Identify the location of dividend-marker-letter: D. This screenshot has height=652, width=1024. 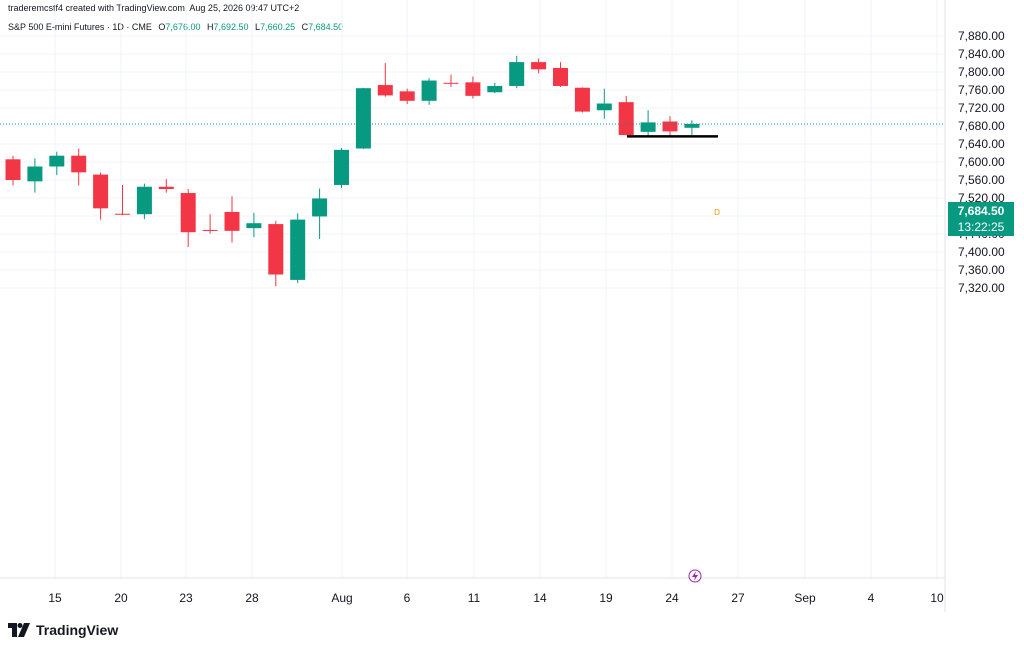
(717, 212).